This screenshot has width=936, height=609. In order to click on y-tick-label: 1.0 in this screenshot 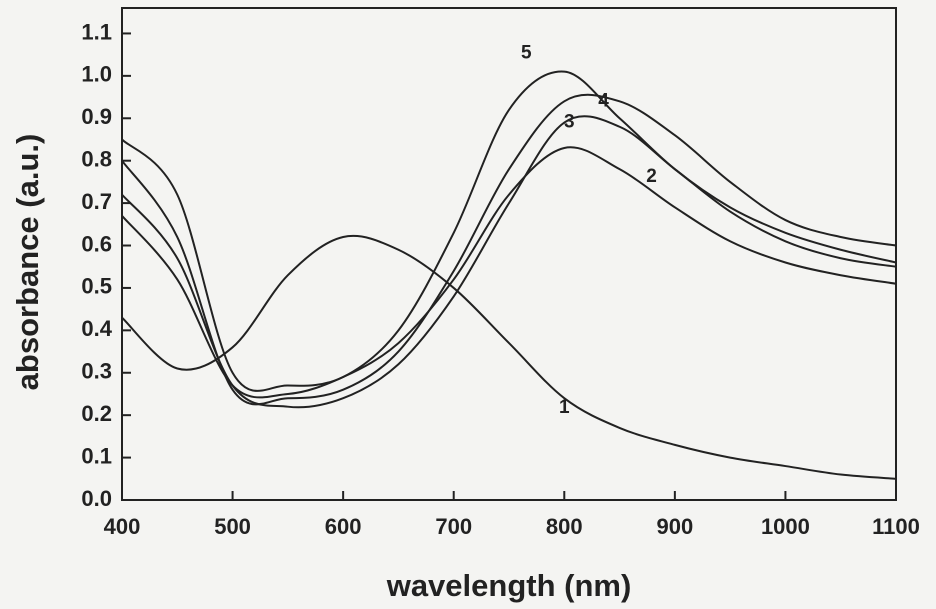, I will do `click(96, 74)`.